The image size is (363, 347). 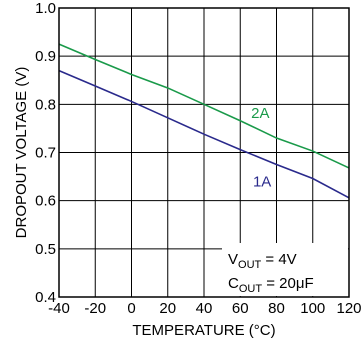 What do you see at coordinates (262, 181) in the screenshot?
I see `series-label-1a: 1A` at bounding box center [262, 181].